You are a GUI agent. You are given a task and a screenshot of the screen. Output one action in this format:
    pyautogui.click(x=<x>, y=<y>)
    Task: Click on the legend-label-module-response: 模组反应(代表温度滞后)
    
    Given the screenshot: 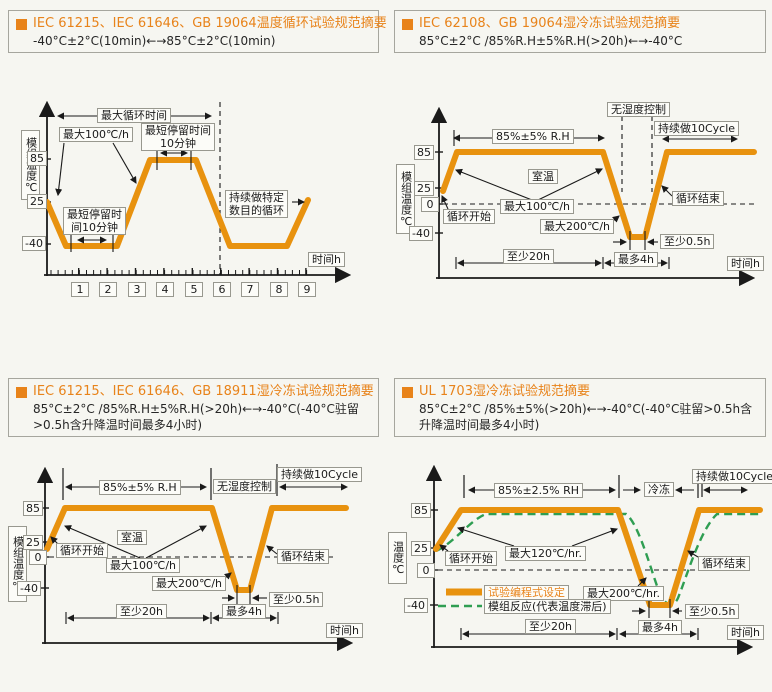 What is the action you would take?
    pyautogui.click(x=547, y=606)
    